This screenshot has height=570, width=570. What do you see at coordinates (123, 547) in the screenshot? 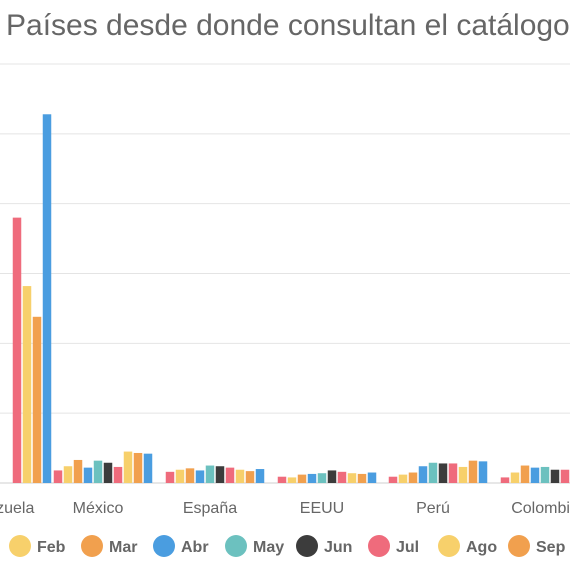
I see `legend-label: Mar` at bounding box center [123, 547].